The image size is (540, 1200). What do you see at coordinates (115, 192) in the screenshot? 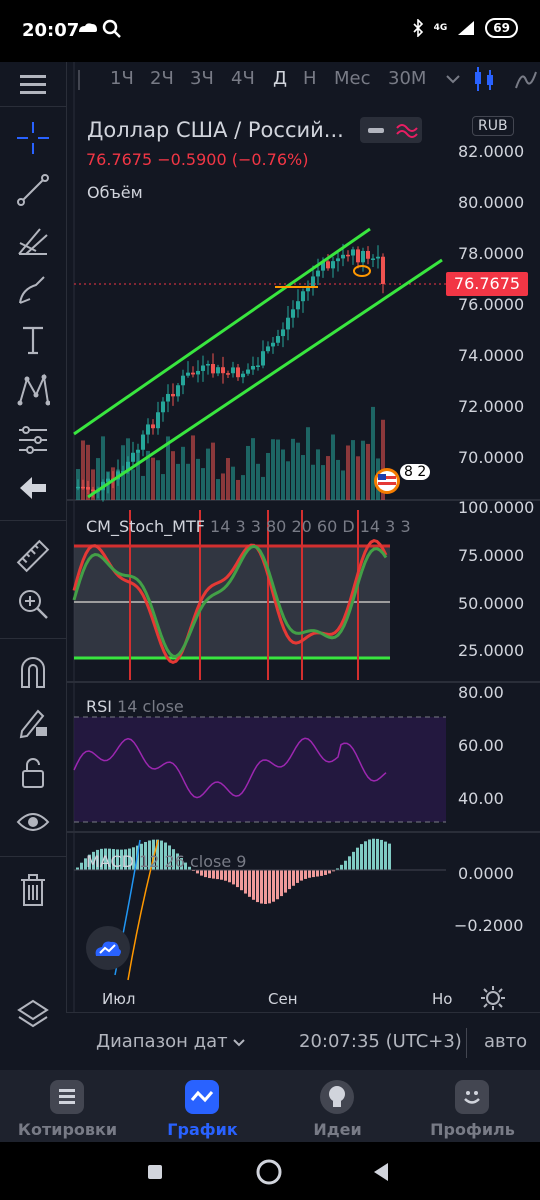
I see `volume-label: Объём` at bounding box center [115, 192].